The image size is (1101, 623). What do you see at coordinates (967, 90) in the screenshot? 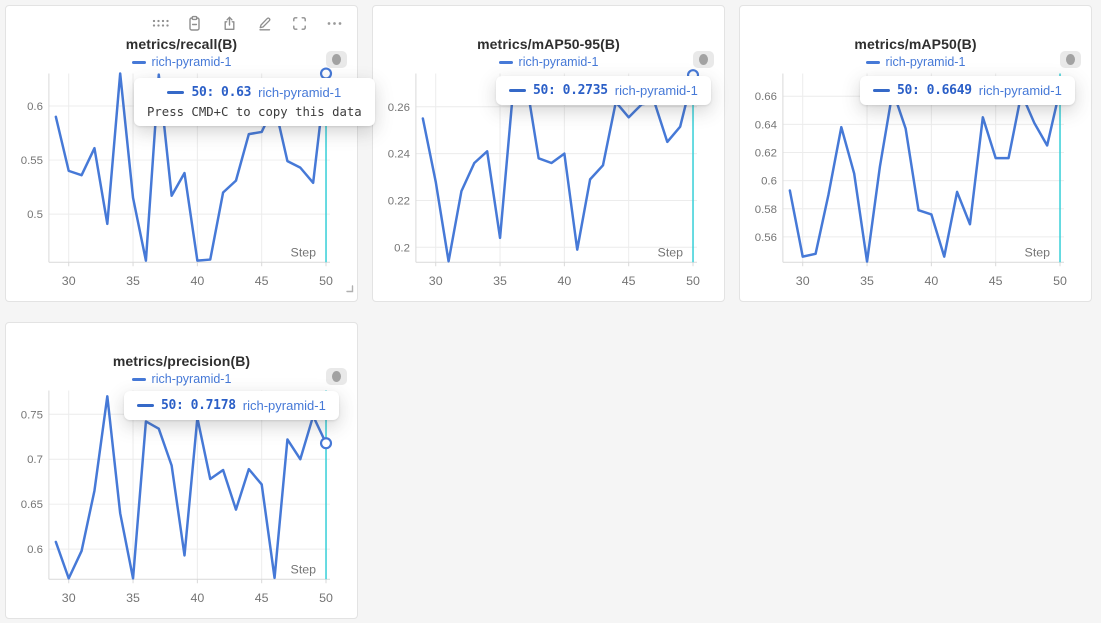
I see `chart-tooltip: 50: 0.6649 rich-pyramid-1` at bounding box center [967, 90].